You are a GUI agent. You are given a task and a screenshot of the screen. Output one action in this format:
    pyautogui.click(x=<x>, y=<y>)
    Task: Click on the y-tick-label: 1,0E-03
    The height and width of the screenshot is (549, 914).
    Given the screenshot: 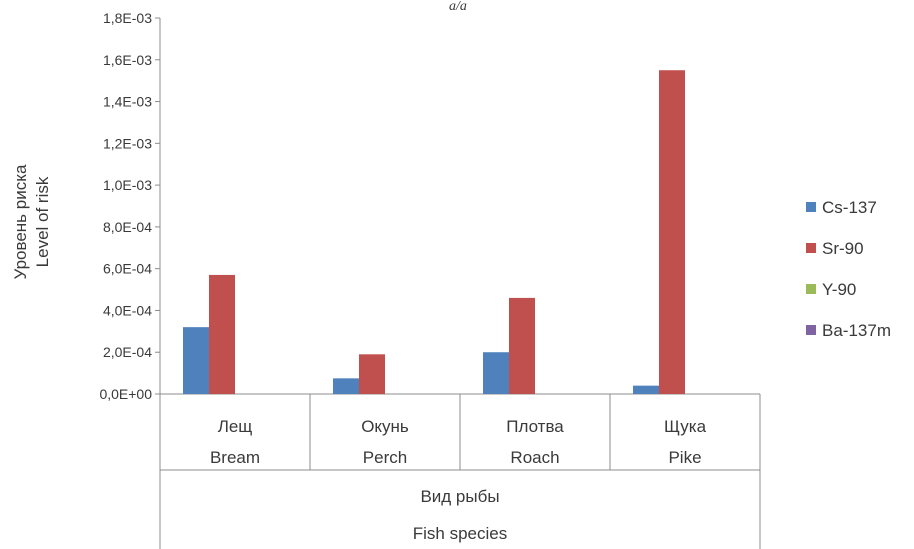 What is the action you would take?
    pyautogui.click(x=127, y=185)
    